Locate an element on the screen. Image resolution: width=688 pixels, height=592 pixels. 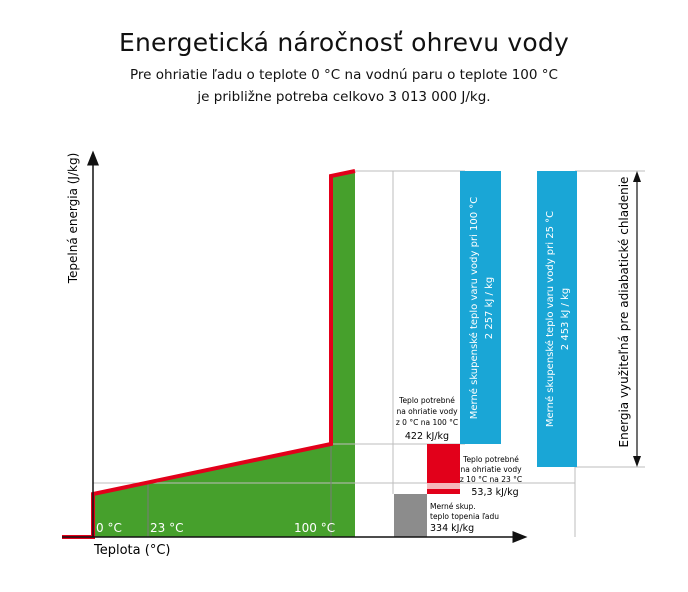
arrow-head-top is located at coordinates (637, 176).